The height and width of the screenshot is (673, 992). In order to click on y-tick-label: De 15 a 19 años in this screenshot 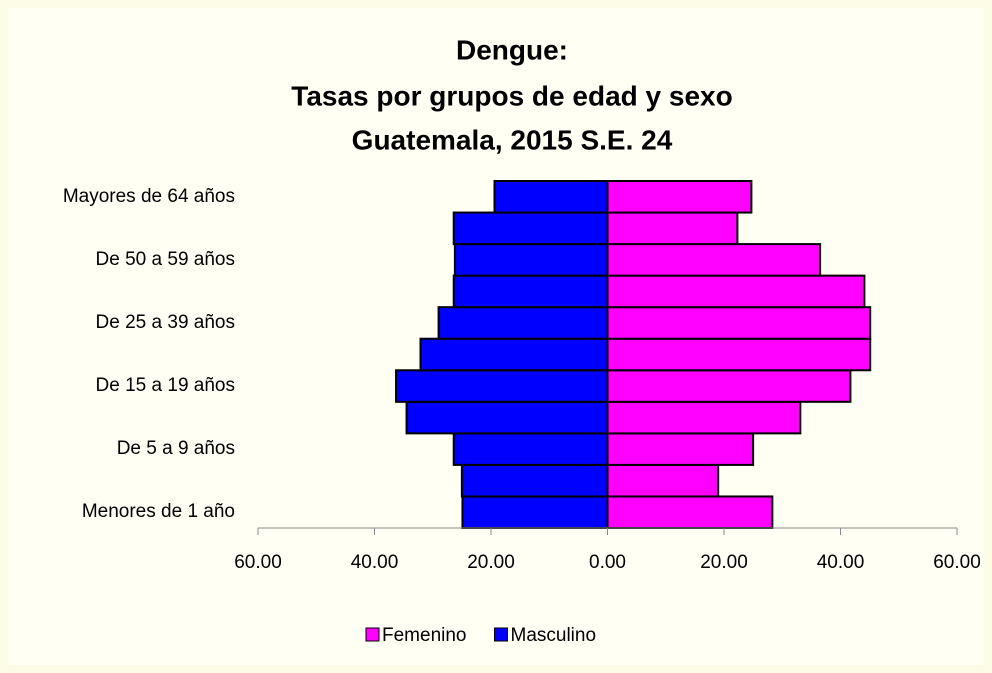, I will do `click(165, 385)`.